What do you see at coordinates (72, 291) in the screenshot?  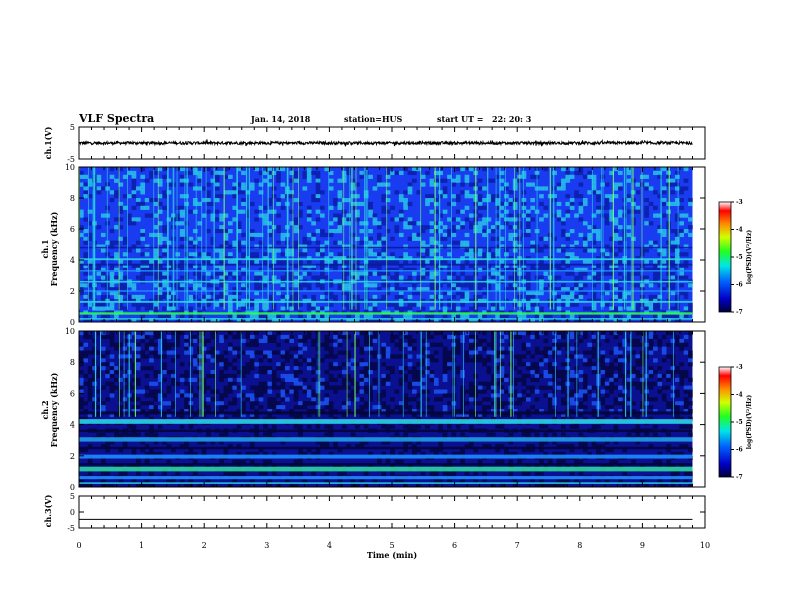 I see `spectrogram-1-ytick-label: 2` at bounding box center [72, 291].